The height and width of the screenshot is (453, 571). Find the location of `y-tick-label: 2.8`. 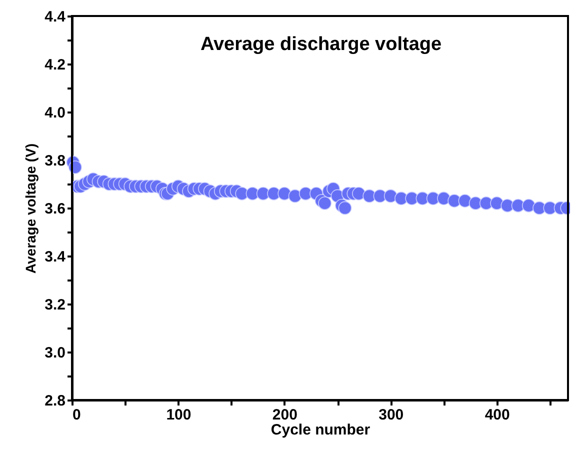

y-tick-label: 2.8 is located at coordinates (55, 401).